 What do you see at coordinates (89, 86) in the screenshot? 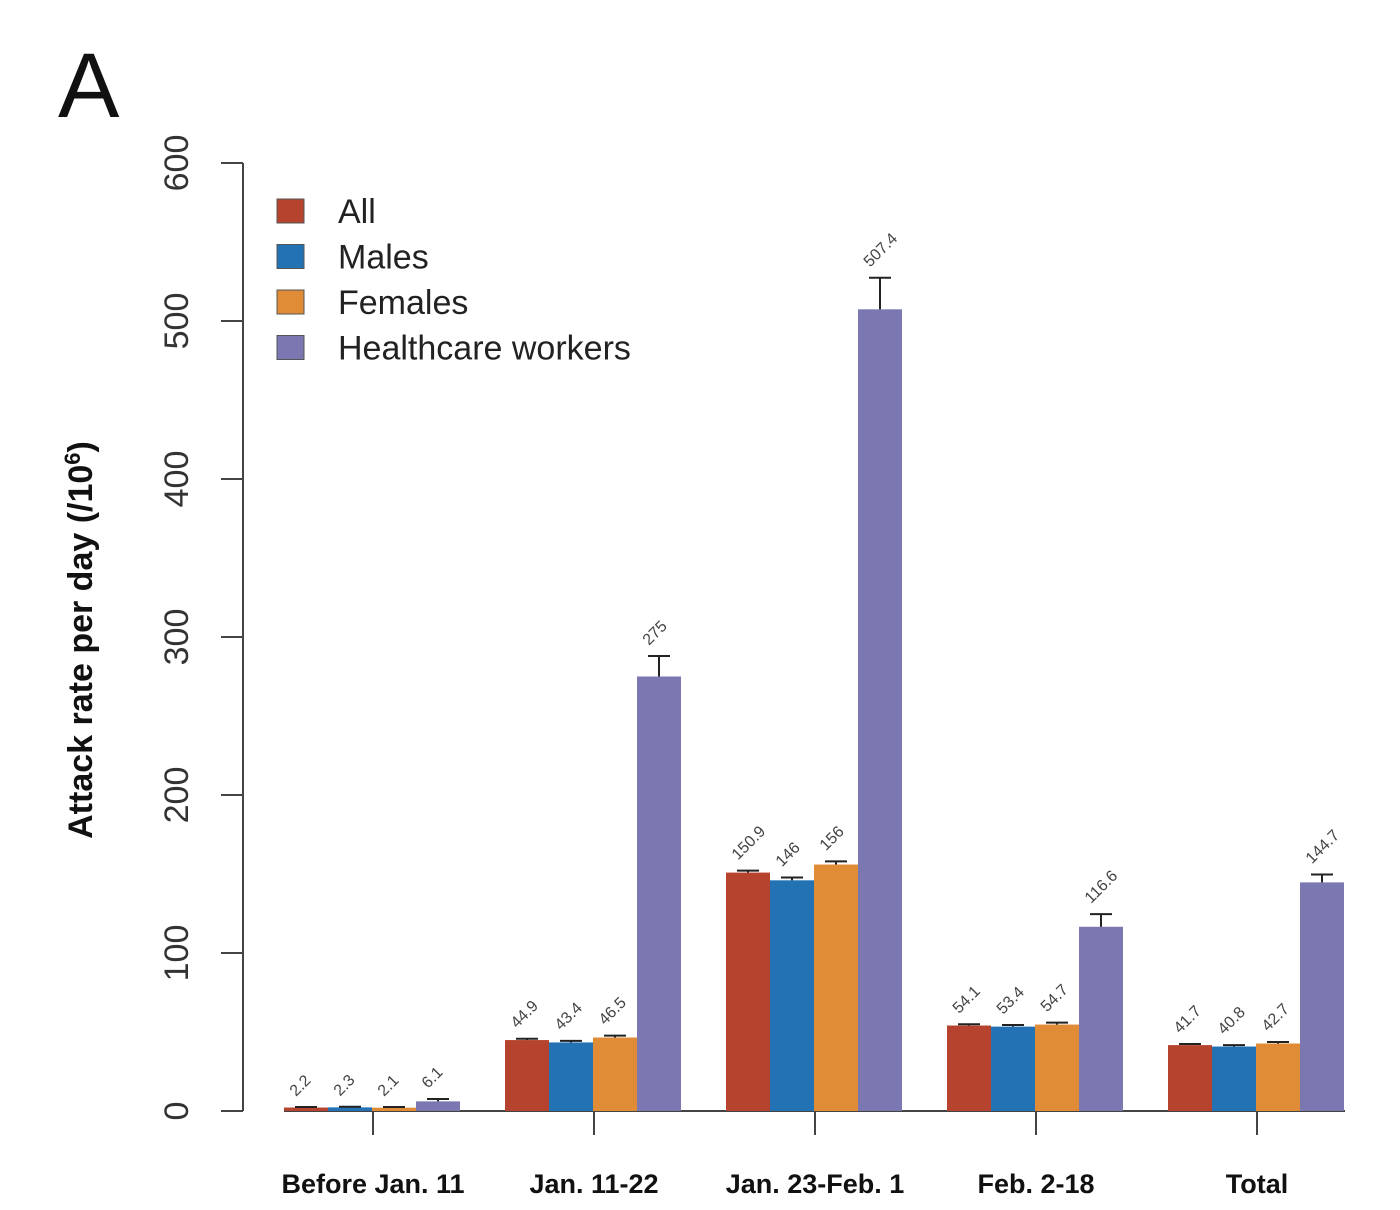
I see `panel-label: A` at bounding box center [89, 86].